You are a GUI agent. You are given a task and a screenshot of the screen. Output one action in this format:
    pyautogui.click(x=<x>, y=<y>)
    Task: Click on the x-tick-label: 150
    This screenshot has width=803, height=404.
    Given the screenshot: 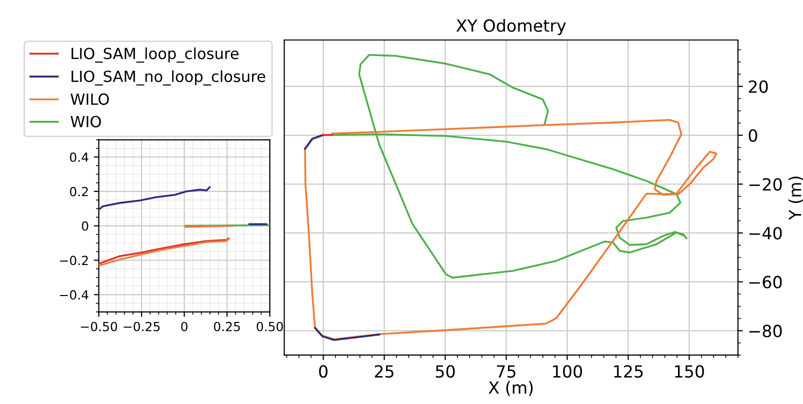 What is the action you would take?
    pyautogui.click(x=689, y=371)
    